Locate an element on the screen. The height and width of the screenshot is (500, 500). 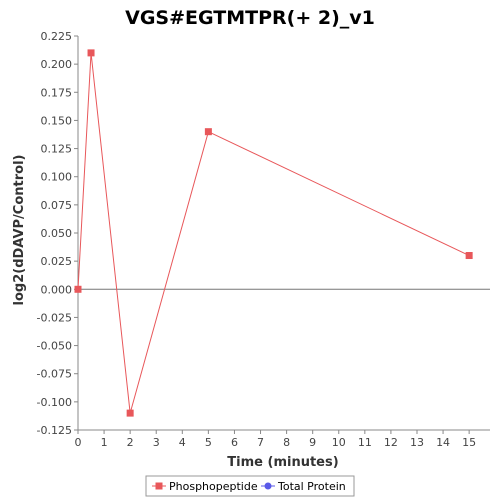
y-tick-label: 0.150 is located at coordinates (57, 120).